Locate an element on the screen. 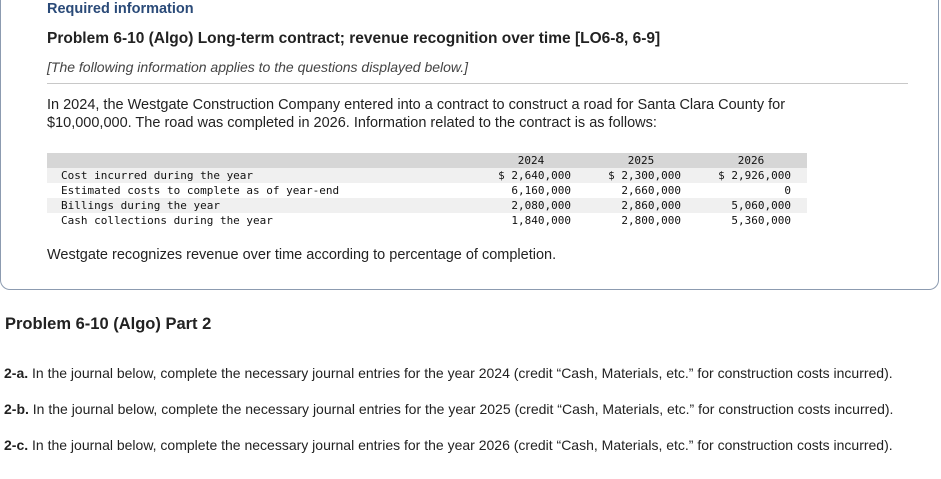 The width and height of the screenshot is (941, 479). table-cell: 5,360,000 is located at coordinates (761, 220).